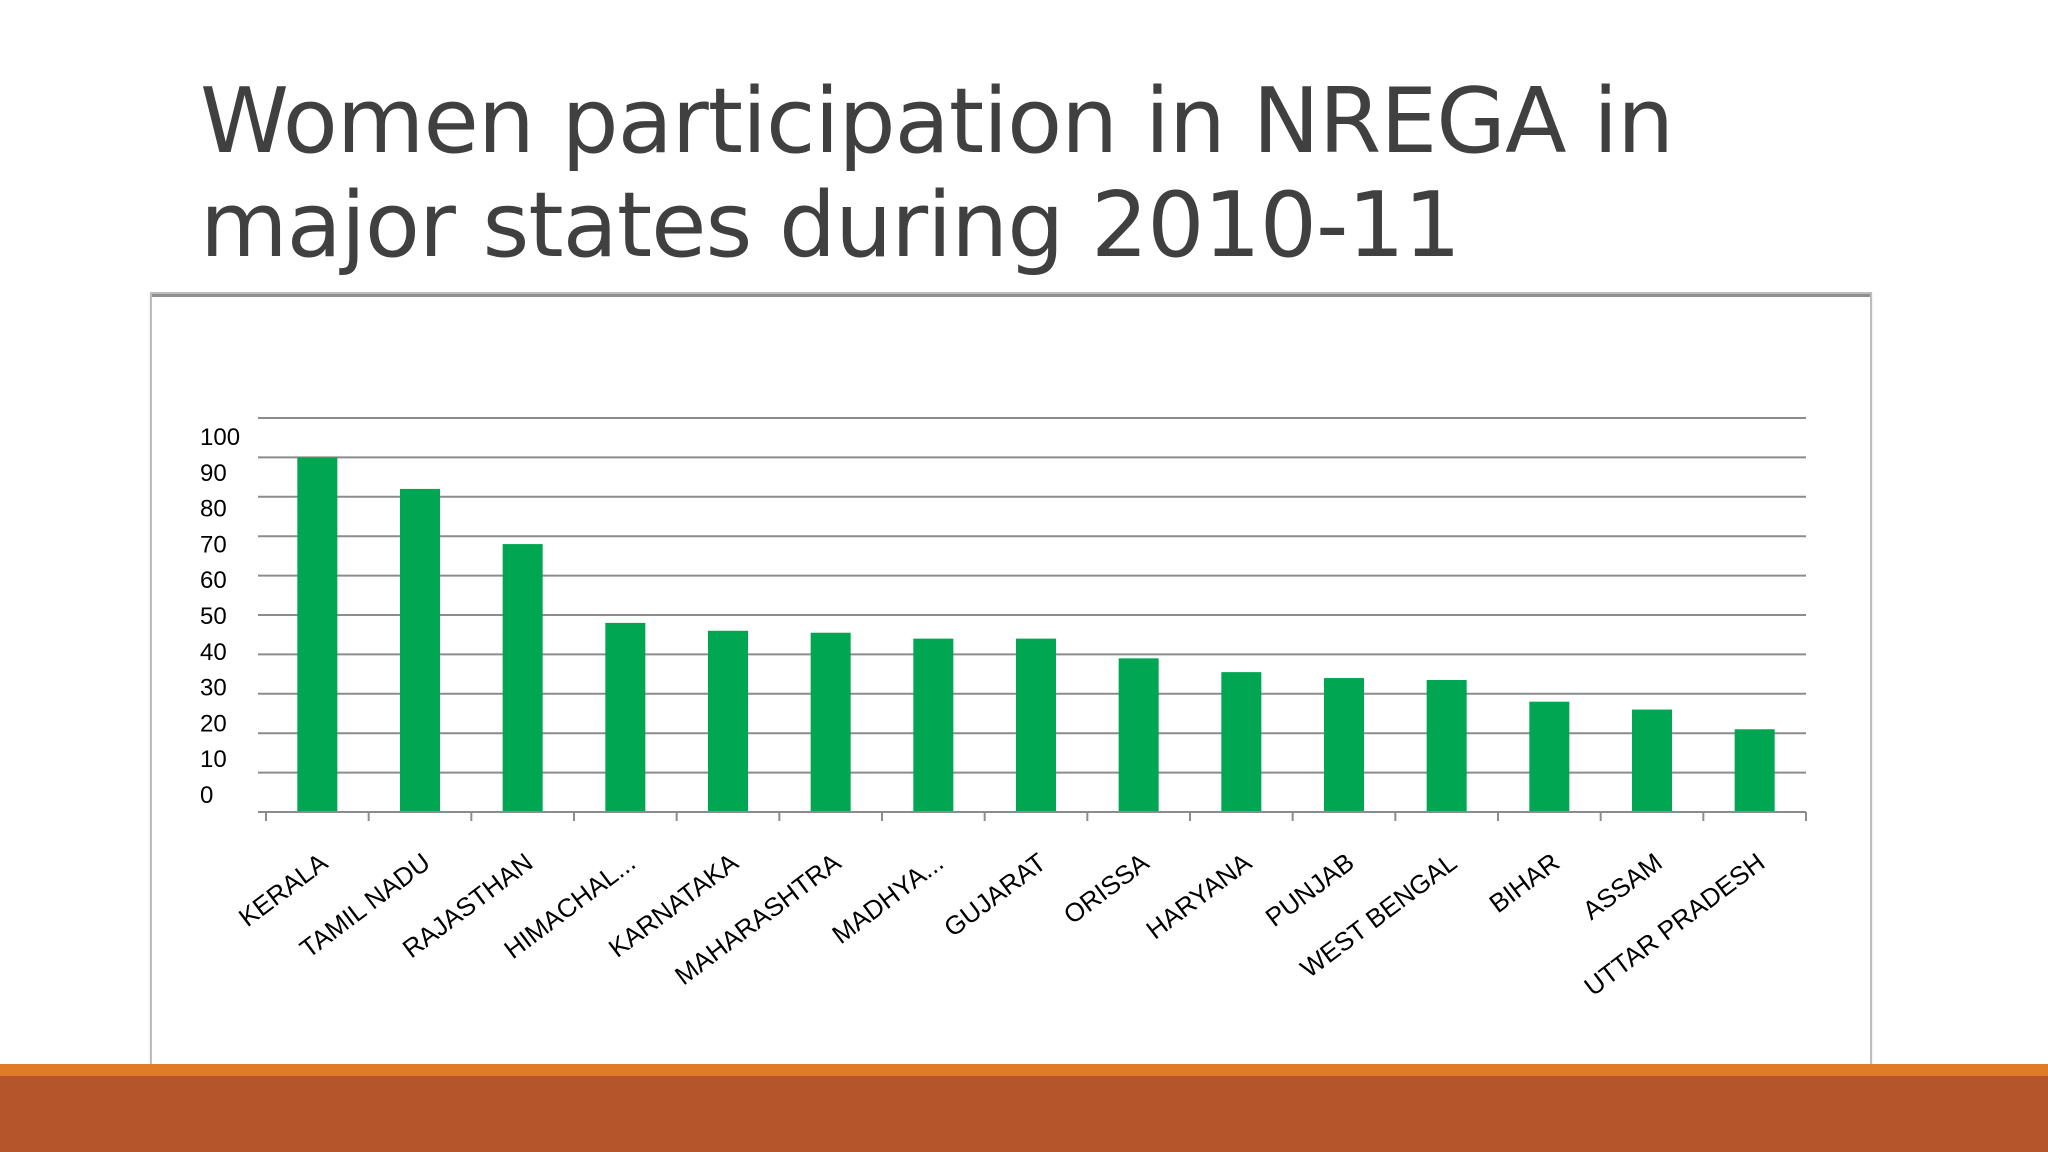  I want to click on x-tick-label: ORISSA, so click(1106, 887).